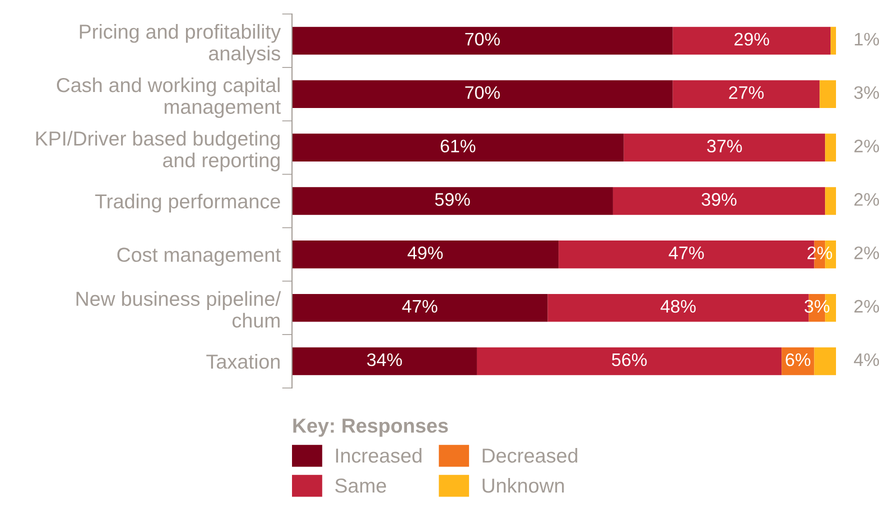 The image size is (879, 514). Describe the element at coordinates (360, 485) in the screenshot. I see `legend-label: Same` at that location.